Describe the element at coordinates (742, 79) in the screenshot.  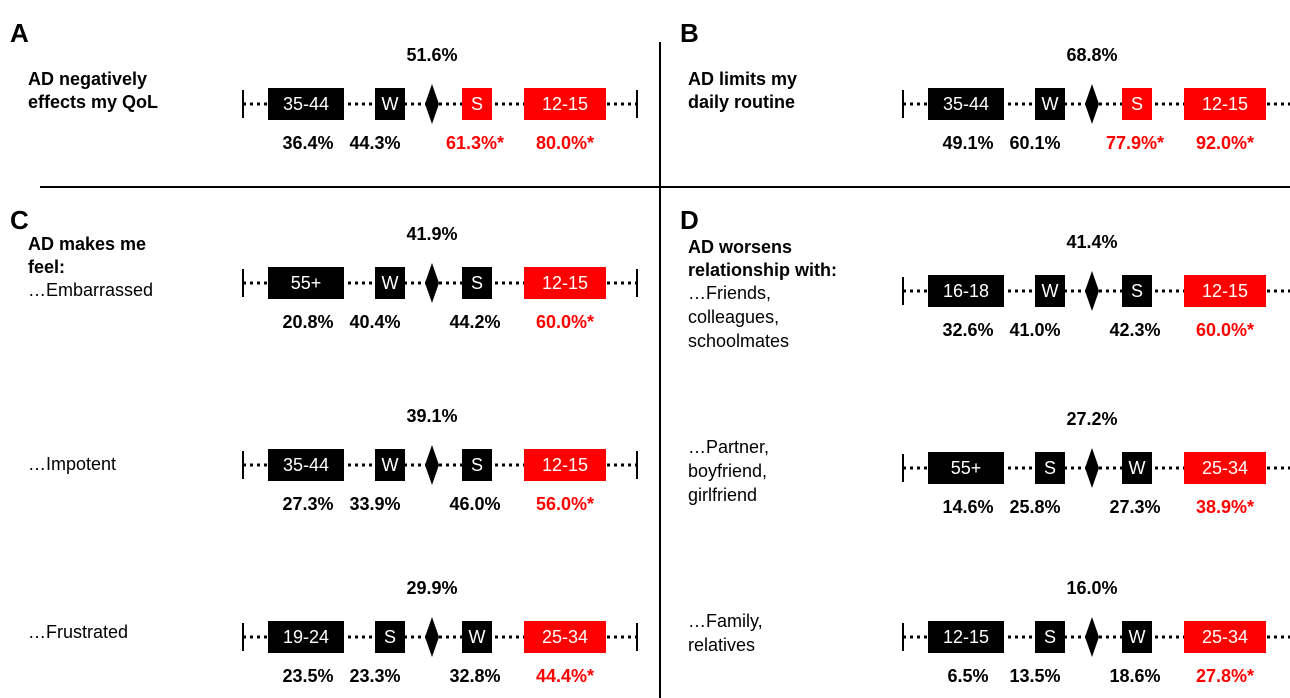
I see `row-heading: AD limits my` at that location.